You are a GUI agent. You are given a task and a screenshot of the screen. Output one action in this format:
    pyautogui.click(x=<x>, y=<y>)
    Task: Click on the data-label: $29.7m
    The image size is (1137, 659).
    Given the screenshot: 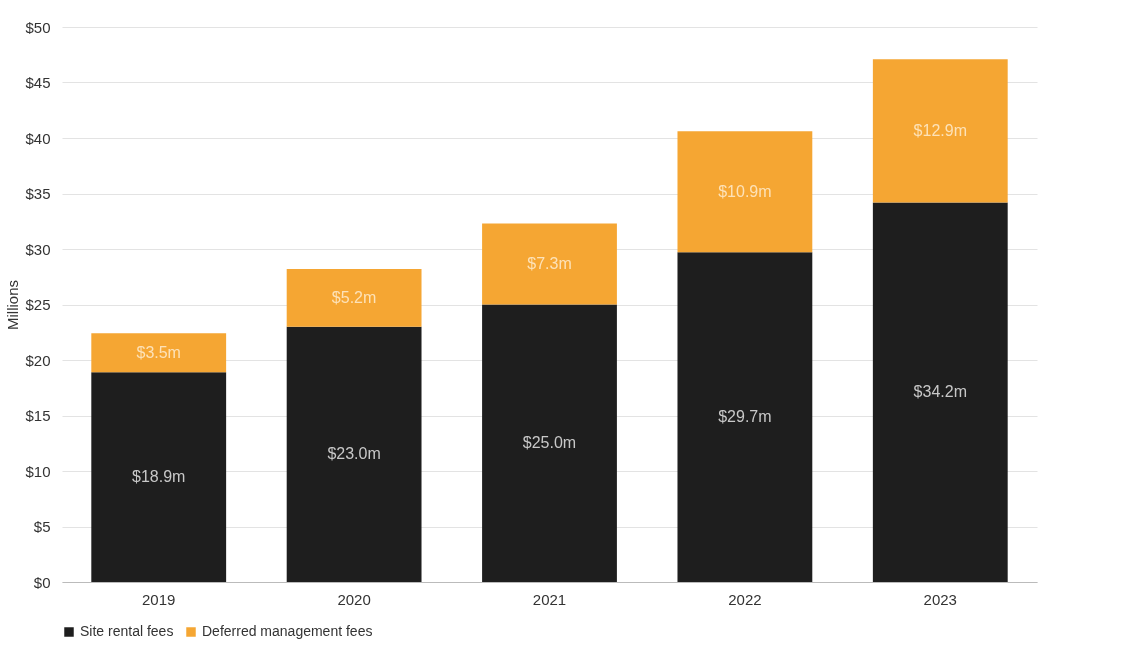 What is the action you would take?
    pyautogui.click(x=745, y=417)
    